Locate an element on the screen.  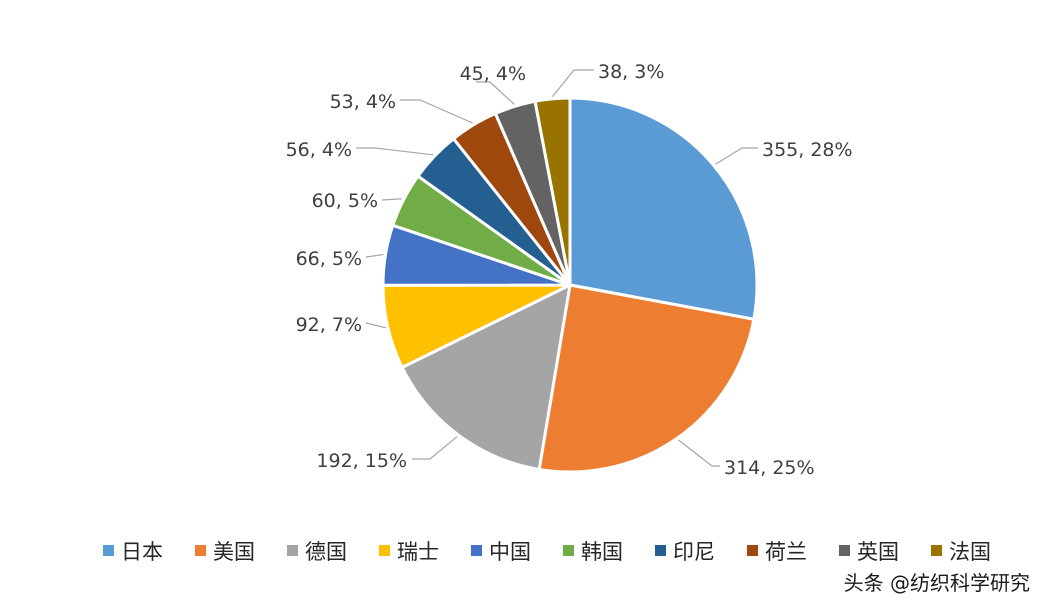
legend-item-3: 瑞士 is located at coordinates (409, 552).